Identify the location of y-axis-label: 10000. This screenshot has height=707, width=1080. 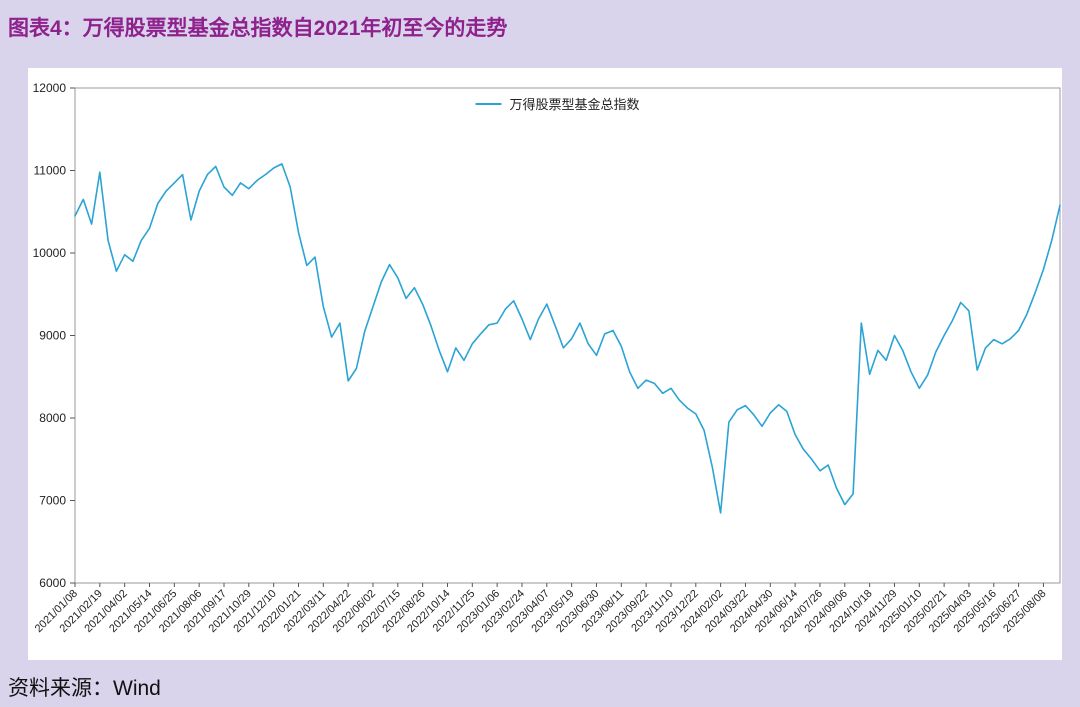
(50, 253).